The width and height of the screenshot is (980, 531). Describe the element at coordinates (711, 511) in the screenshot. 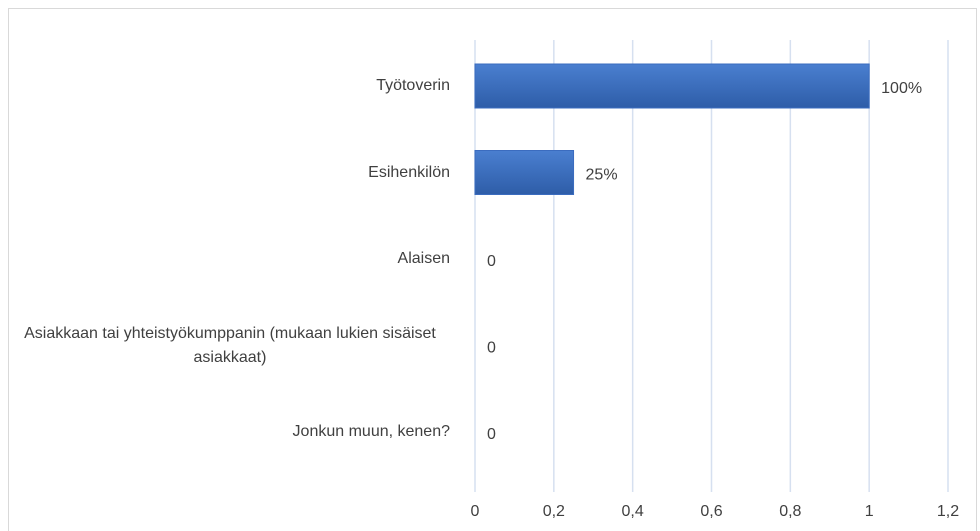

I see `x-tick-label: 0,6` at that location.